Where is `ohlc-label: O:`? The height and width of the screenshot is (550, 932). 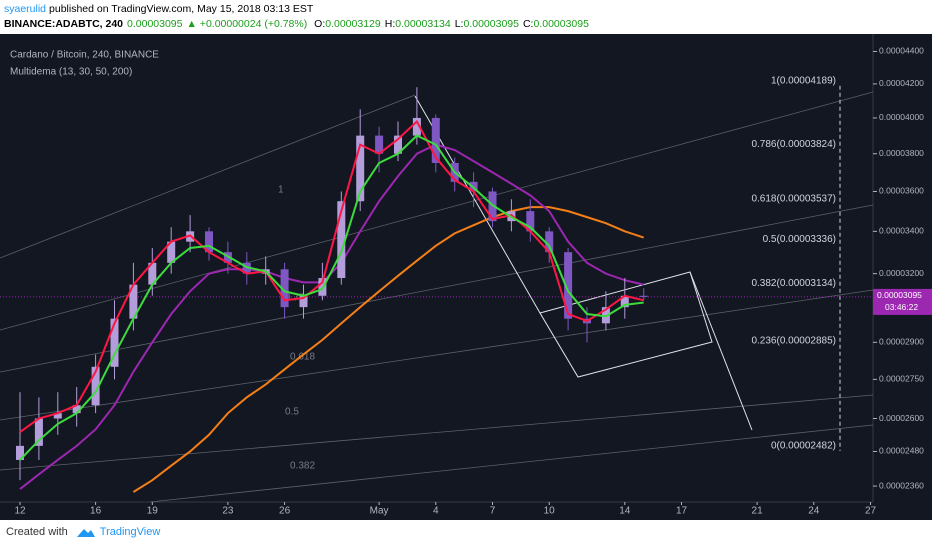
ohlc-label: O: is located at coordinates (320, 24).